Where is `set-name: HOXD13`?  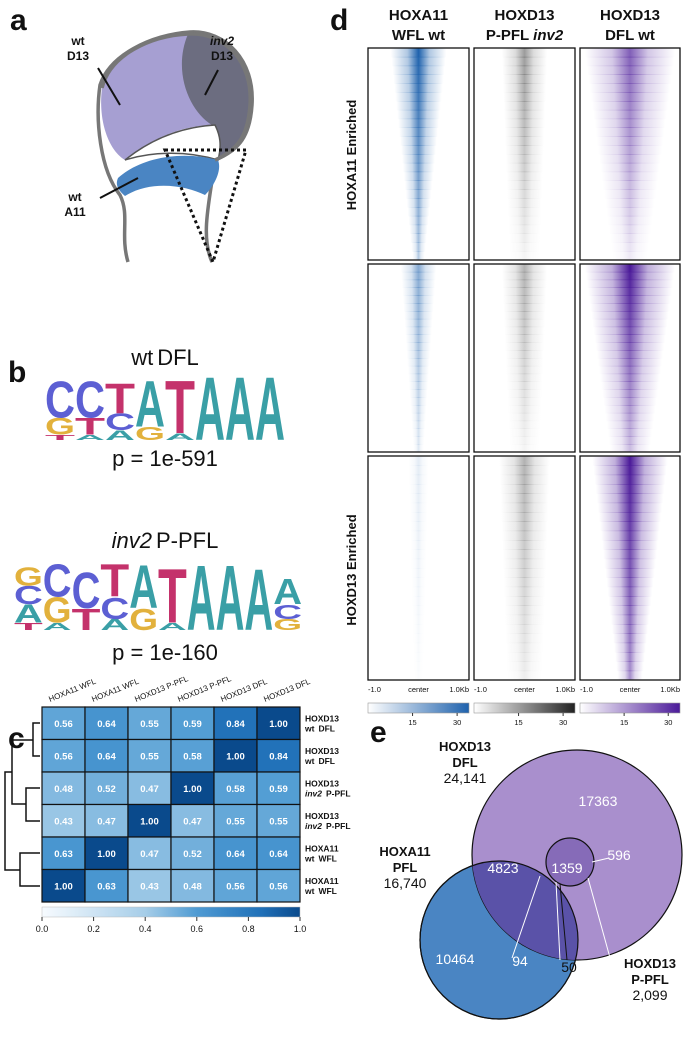 set-name: HOXD13 is located at coordinates (650, 963).